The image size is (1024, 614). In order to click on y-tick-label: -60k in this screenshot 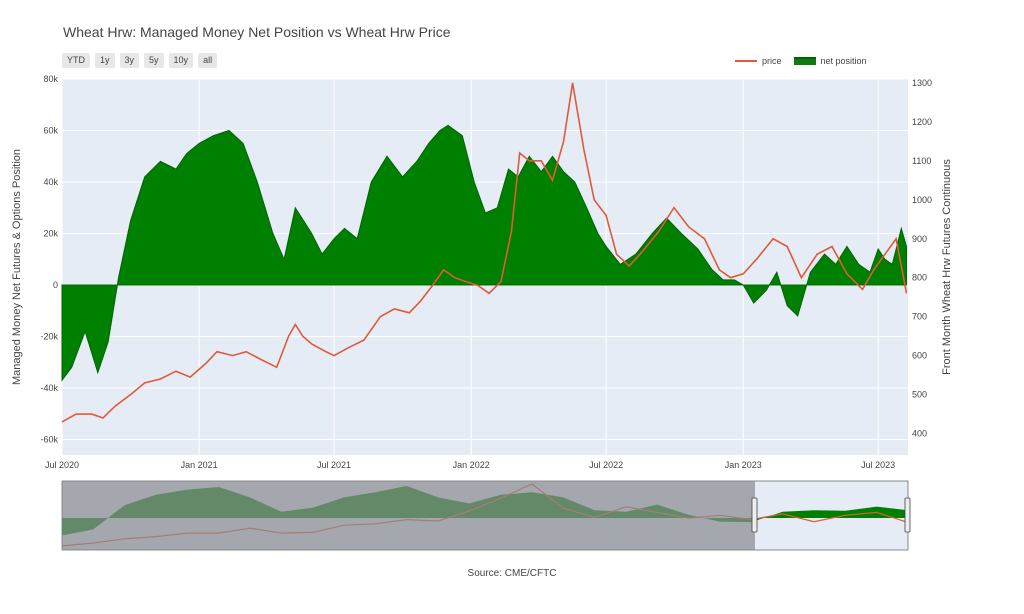, I will do `click(49, 440)`.